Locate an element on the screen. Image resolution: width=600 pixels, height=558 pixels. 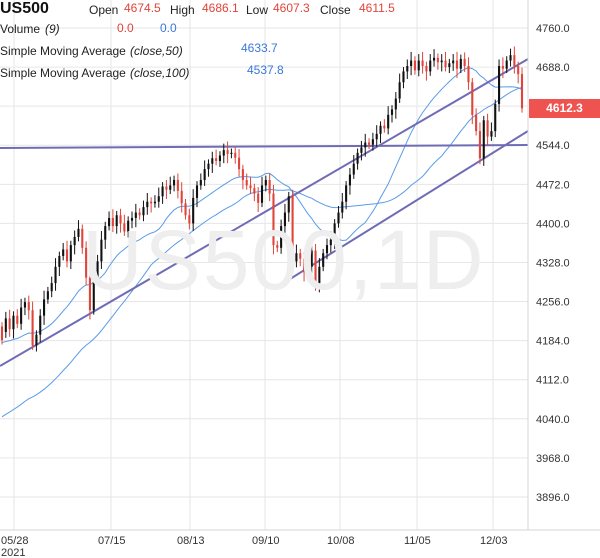
symbol-label: US500 is located at coordinates (24, 8).